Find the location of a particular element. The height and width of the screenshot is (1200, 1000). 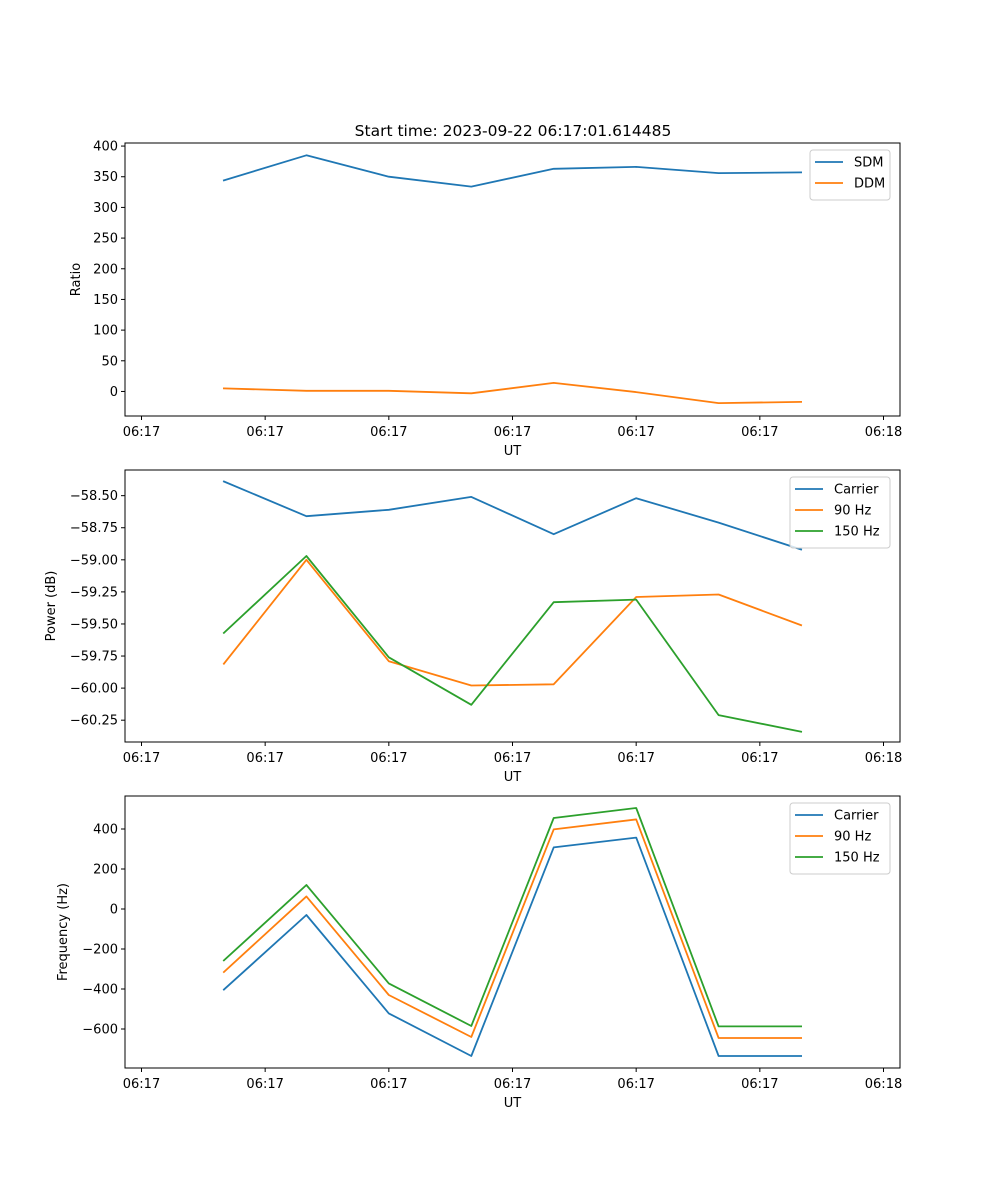

y-axis-label: Power (dB) is located at coordinates (51, 606).